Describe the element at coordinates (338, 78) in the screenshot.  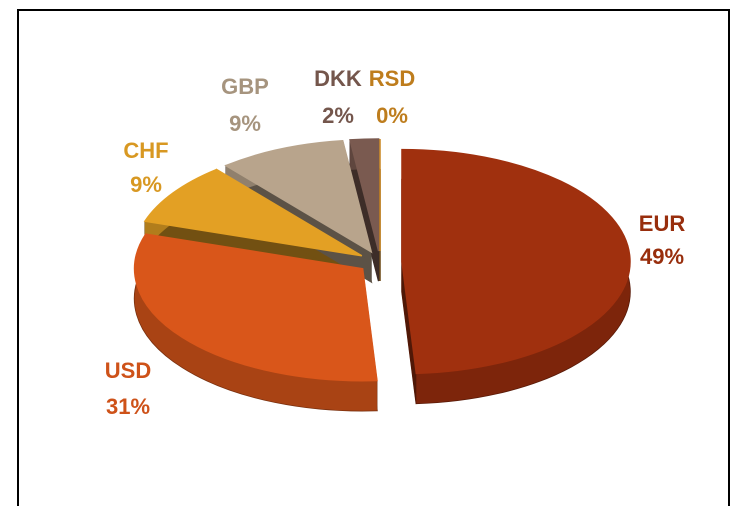
I see `slice-category-label: DKK` at that location.